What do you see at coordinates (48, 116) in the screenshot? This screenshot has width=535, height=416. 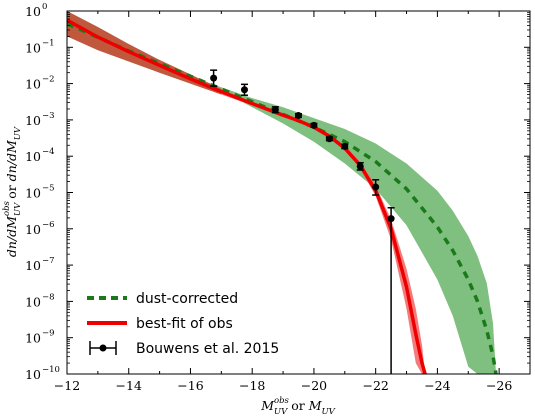 I see `y-tick-exponent: −3` at bounding box center [48, 116].